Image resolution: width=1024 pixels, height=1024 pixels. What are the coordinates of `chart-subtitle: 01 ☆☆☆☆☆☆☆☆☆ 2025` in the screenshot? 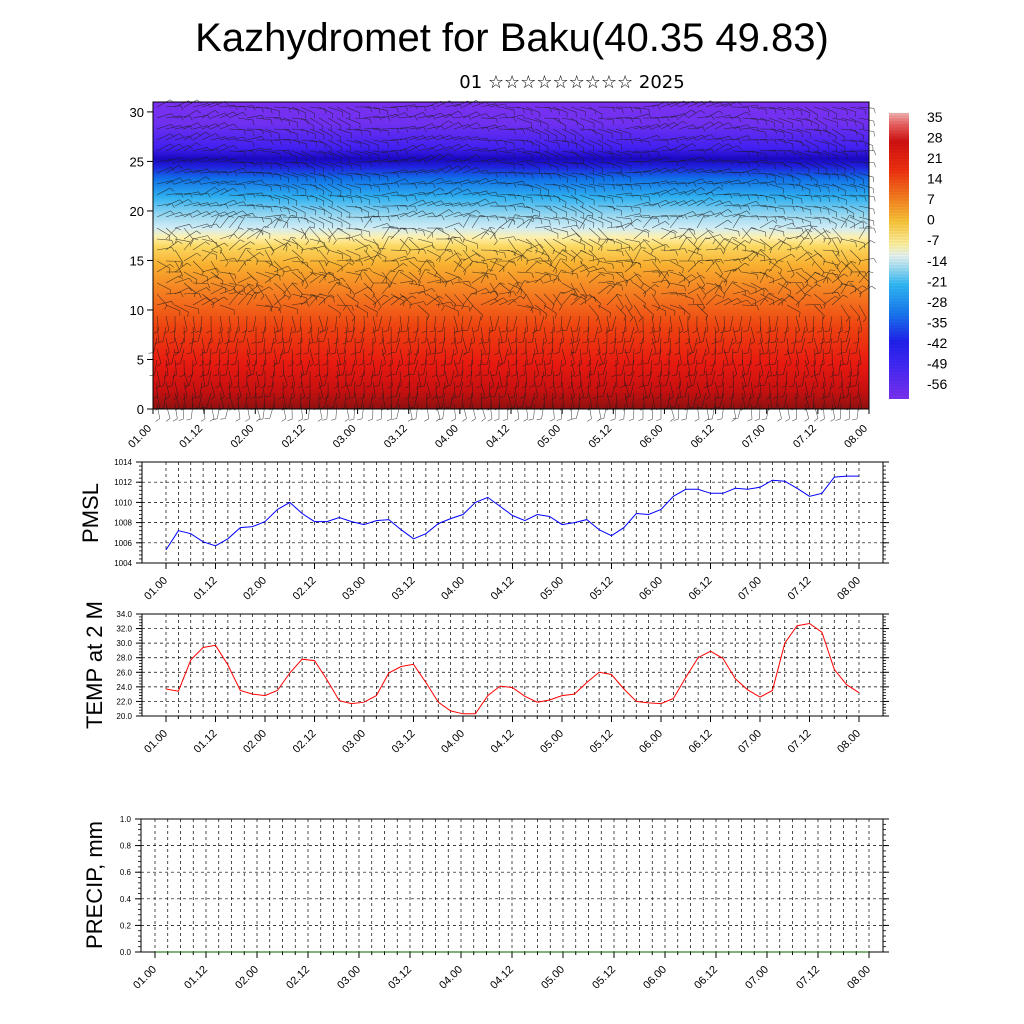 It's located at (572, 82).